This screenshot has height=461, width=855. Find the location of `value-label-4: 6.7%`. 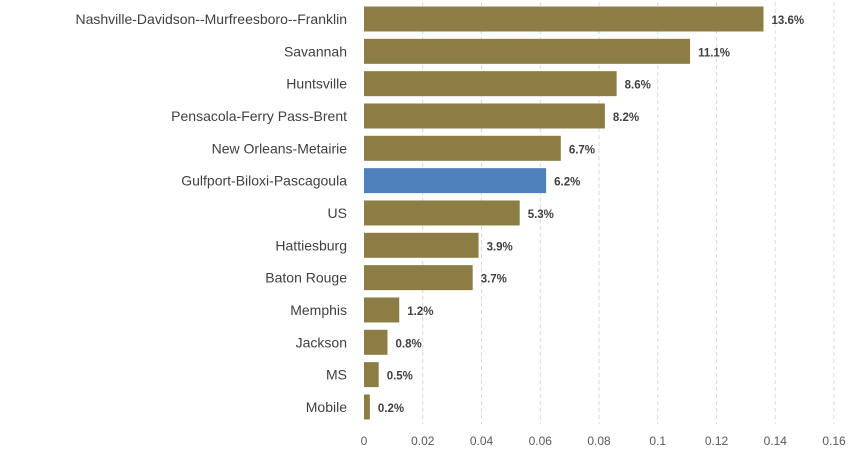

value-label-4: 6.7% is located at coordinates (582, 150).